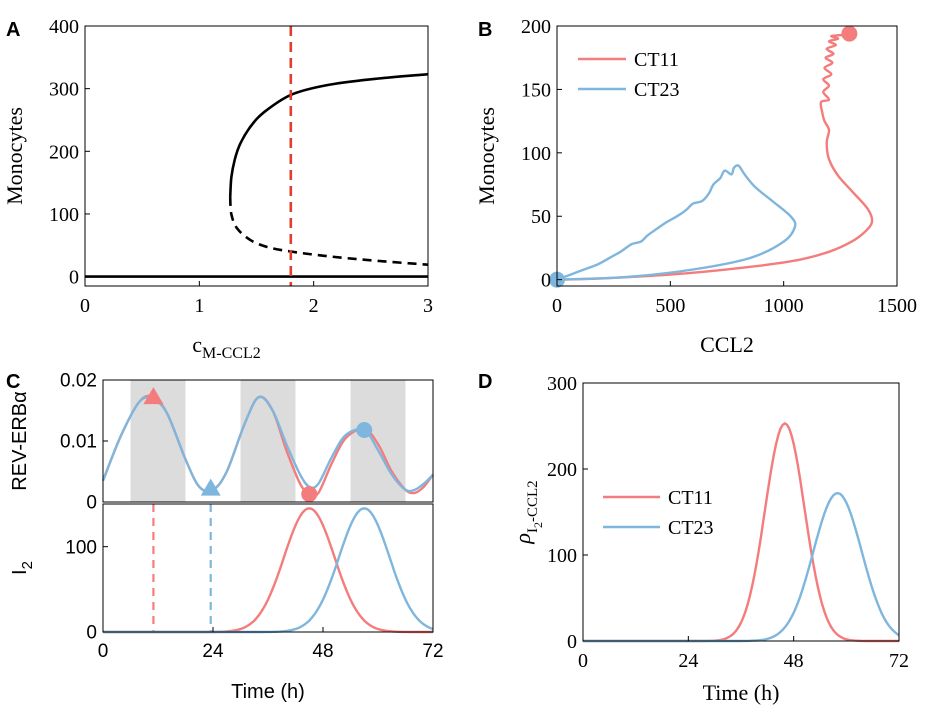 This screenshot has height=708, width=944. I want to click on panel-c-bottom-axes-frame, so click(268, 568).